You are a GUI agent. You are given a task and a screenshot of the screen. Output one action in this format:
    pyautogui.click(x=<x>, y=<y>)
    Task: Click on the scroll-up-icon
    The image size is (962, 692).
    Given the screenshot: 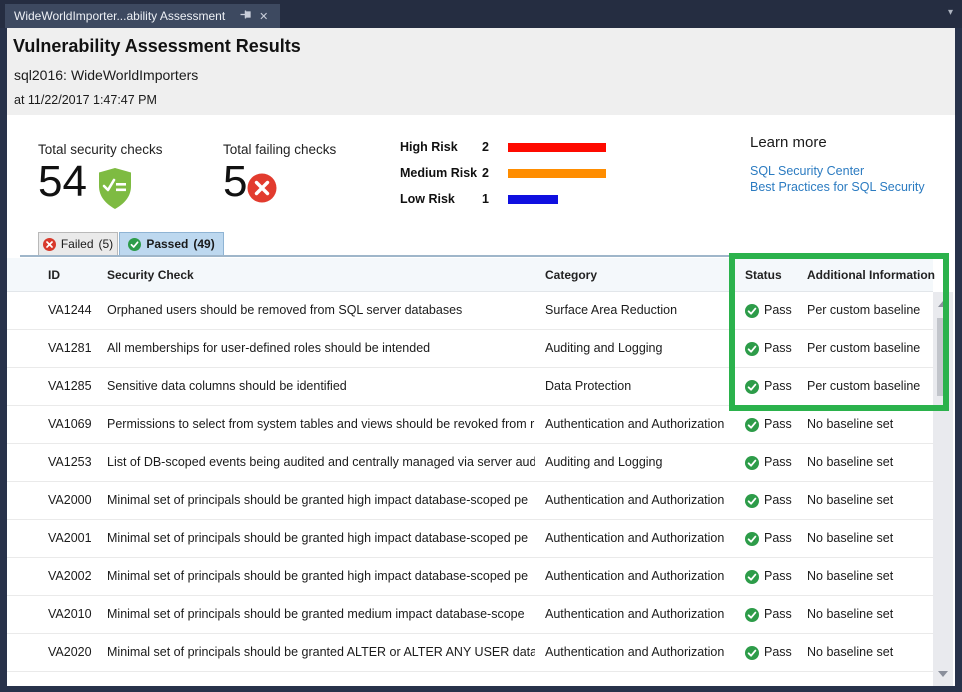 What is the action you would take?
    pyautogui.click(x=943, y=304)
    